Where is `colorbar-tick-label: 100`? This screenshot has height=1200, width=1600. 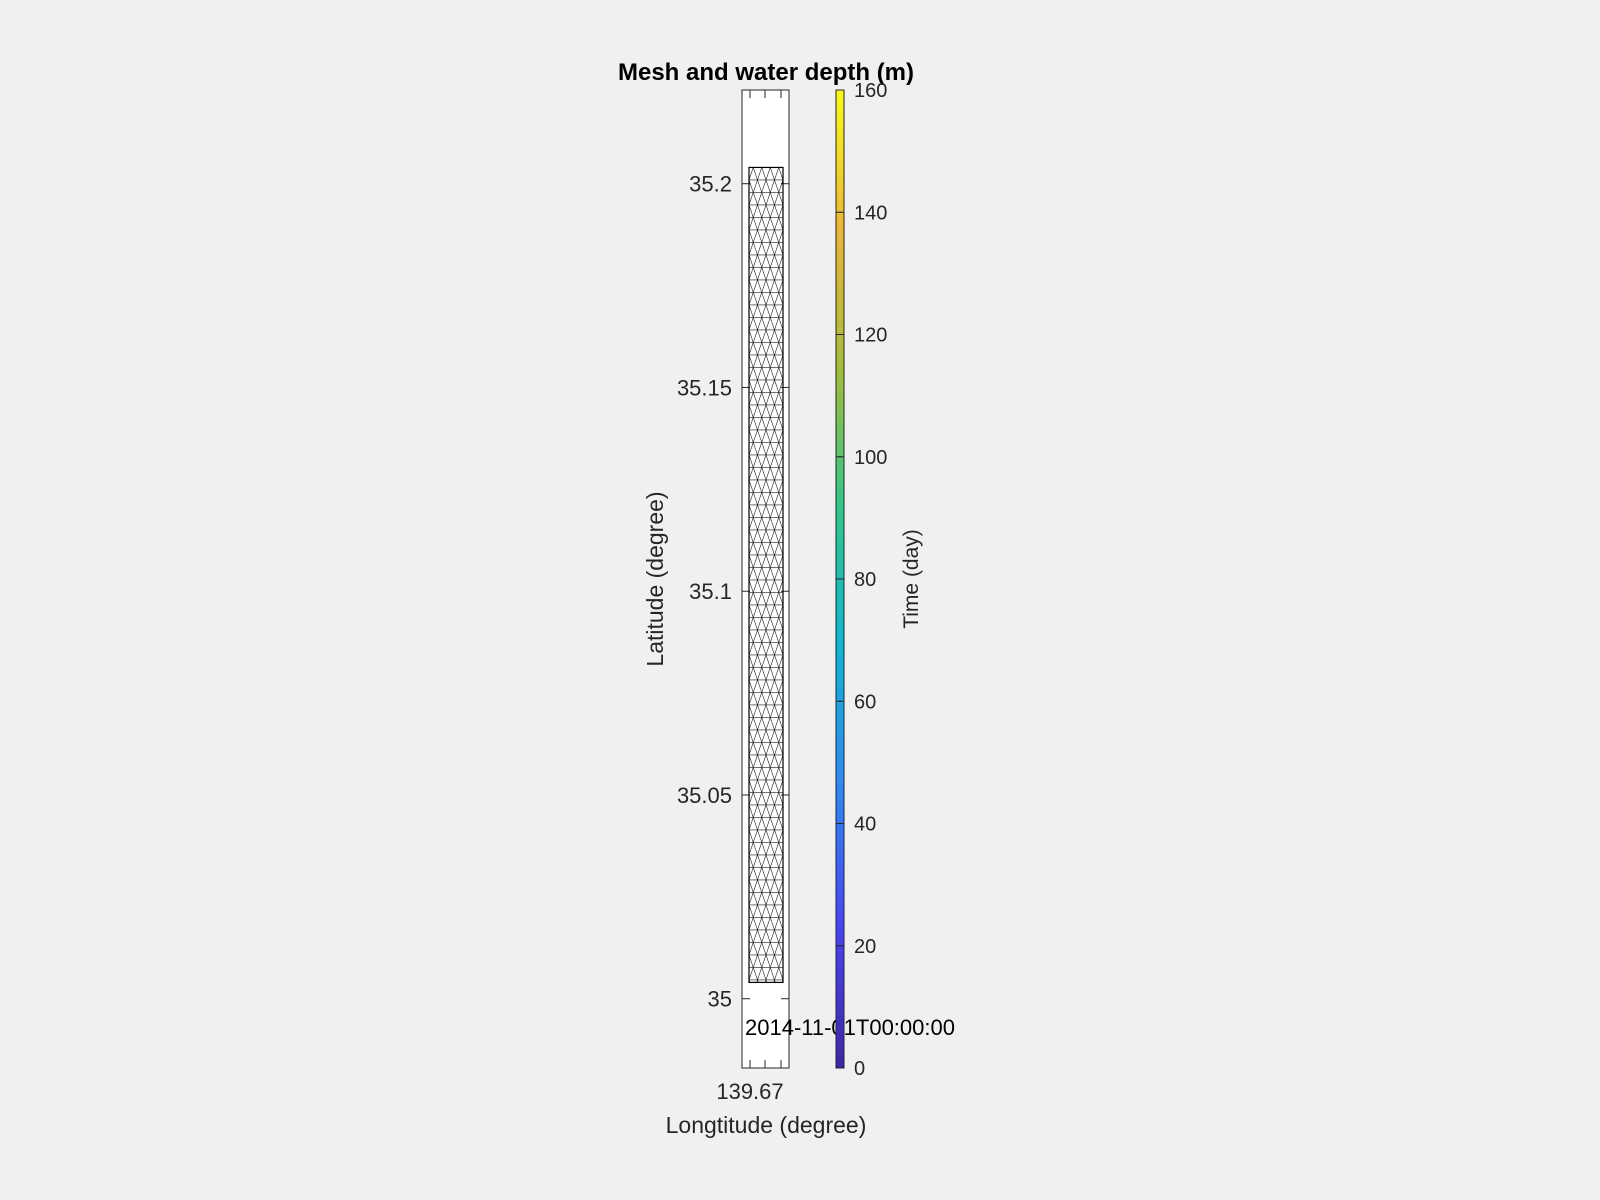
colorbar-tick-label: 100 is located at coordinates (870, 458).